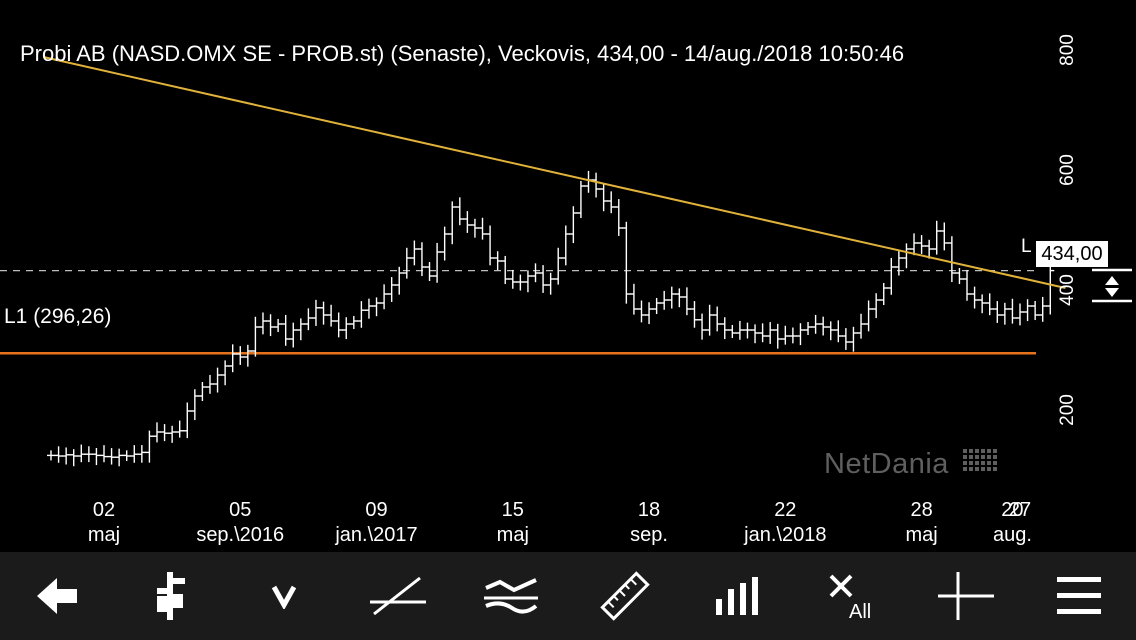 Image resolution: width=1136 pixels, height=640 pixels. Describe the element at coordinates (58, 316) in the screenshot. I see `level-label: L1 (296,26)` at that location.